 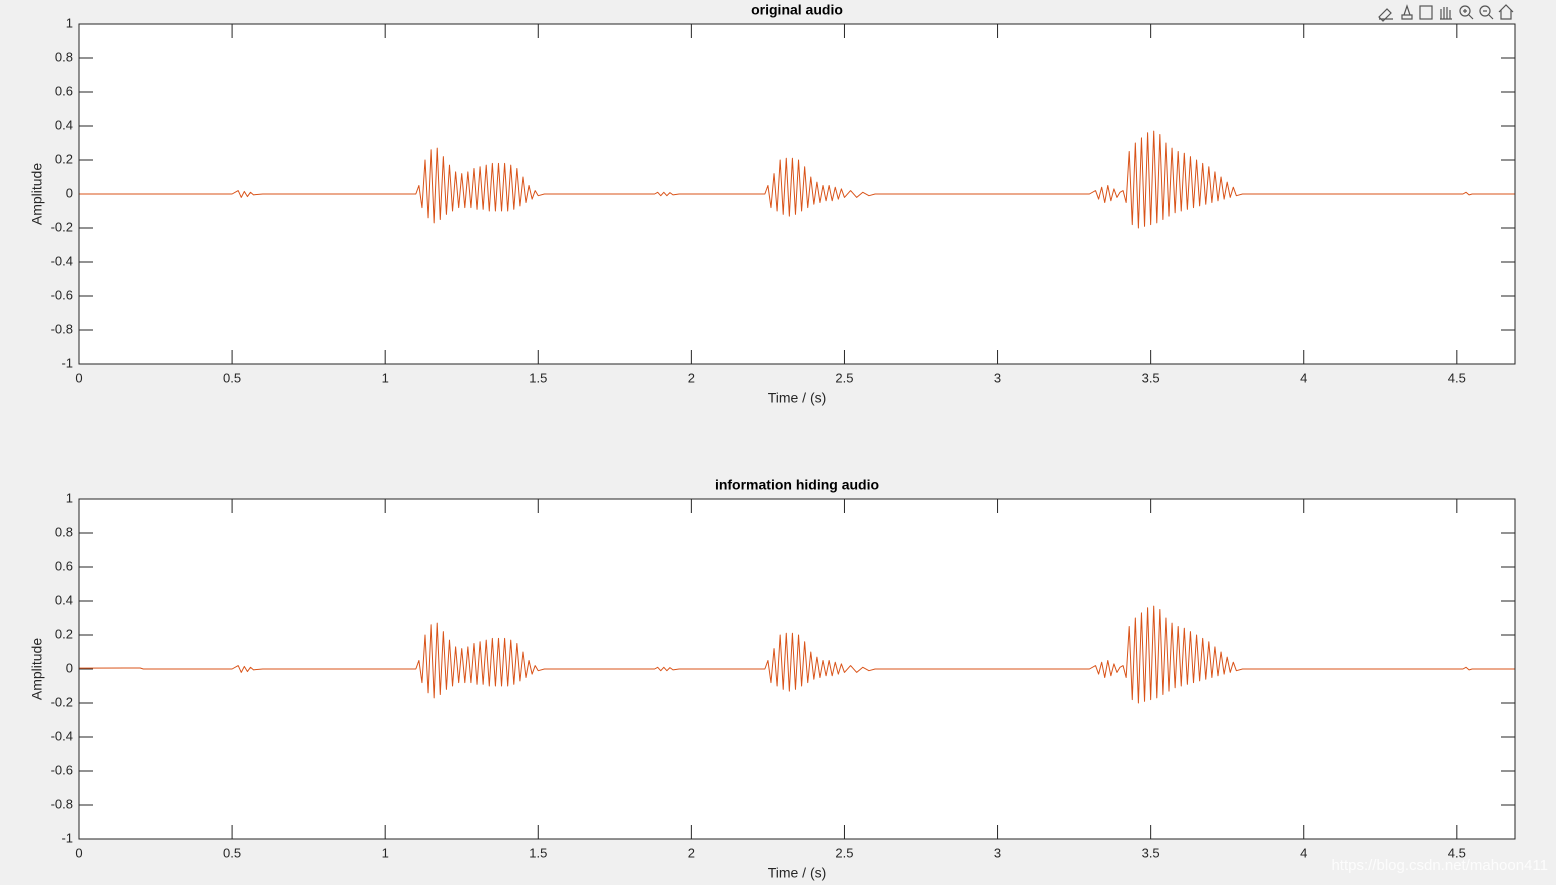 I want to click on axes-title: information hiding audio, so click(x=797, y=485).